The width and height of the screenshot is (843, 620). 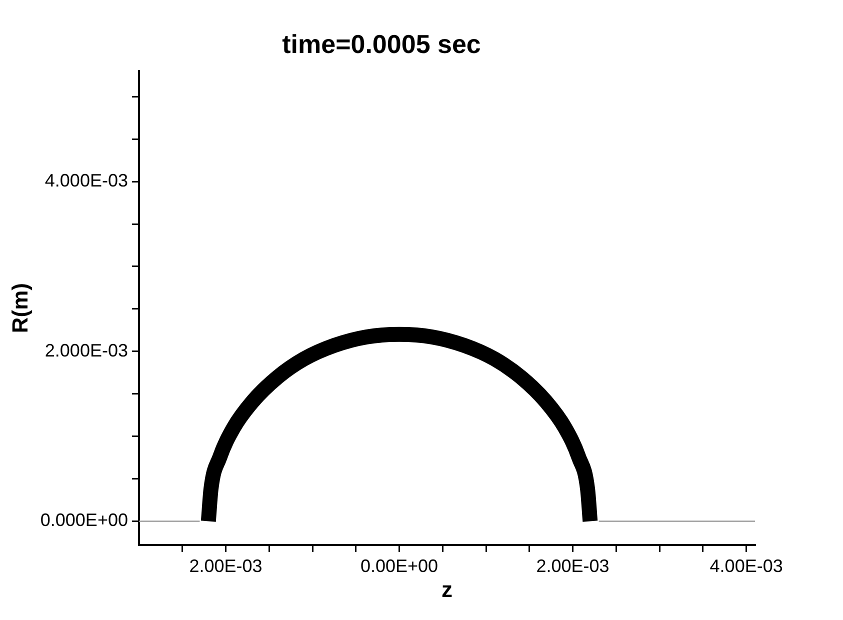 What do you see at coordinates (446, 589) in the screenshot?
I see `x-axis-title: z` at bounding box center [446, 589].